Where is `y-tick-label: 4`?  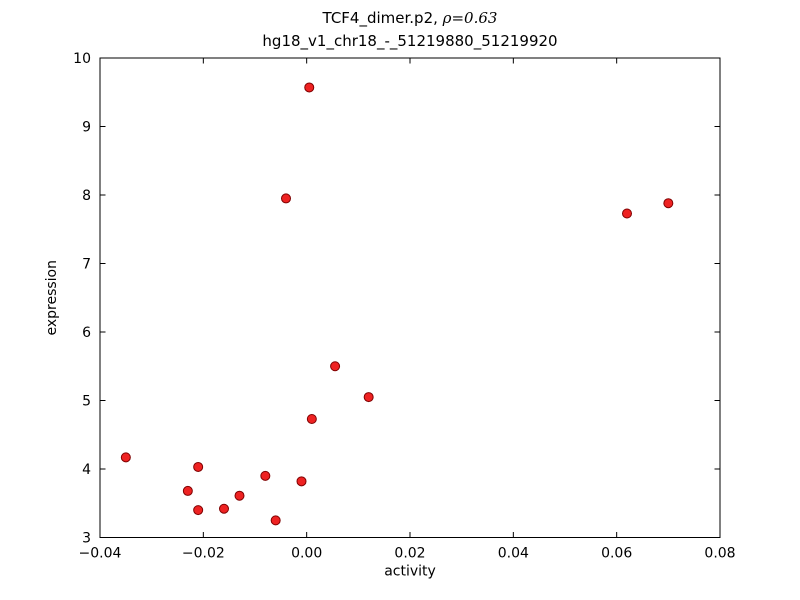 y-tick-label: 4 is located at coordinates (86, 470).